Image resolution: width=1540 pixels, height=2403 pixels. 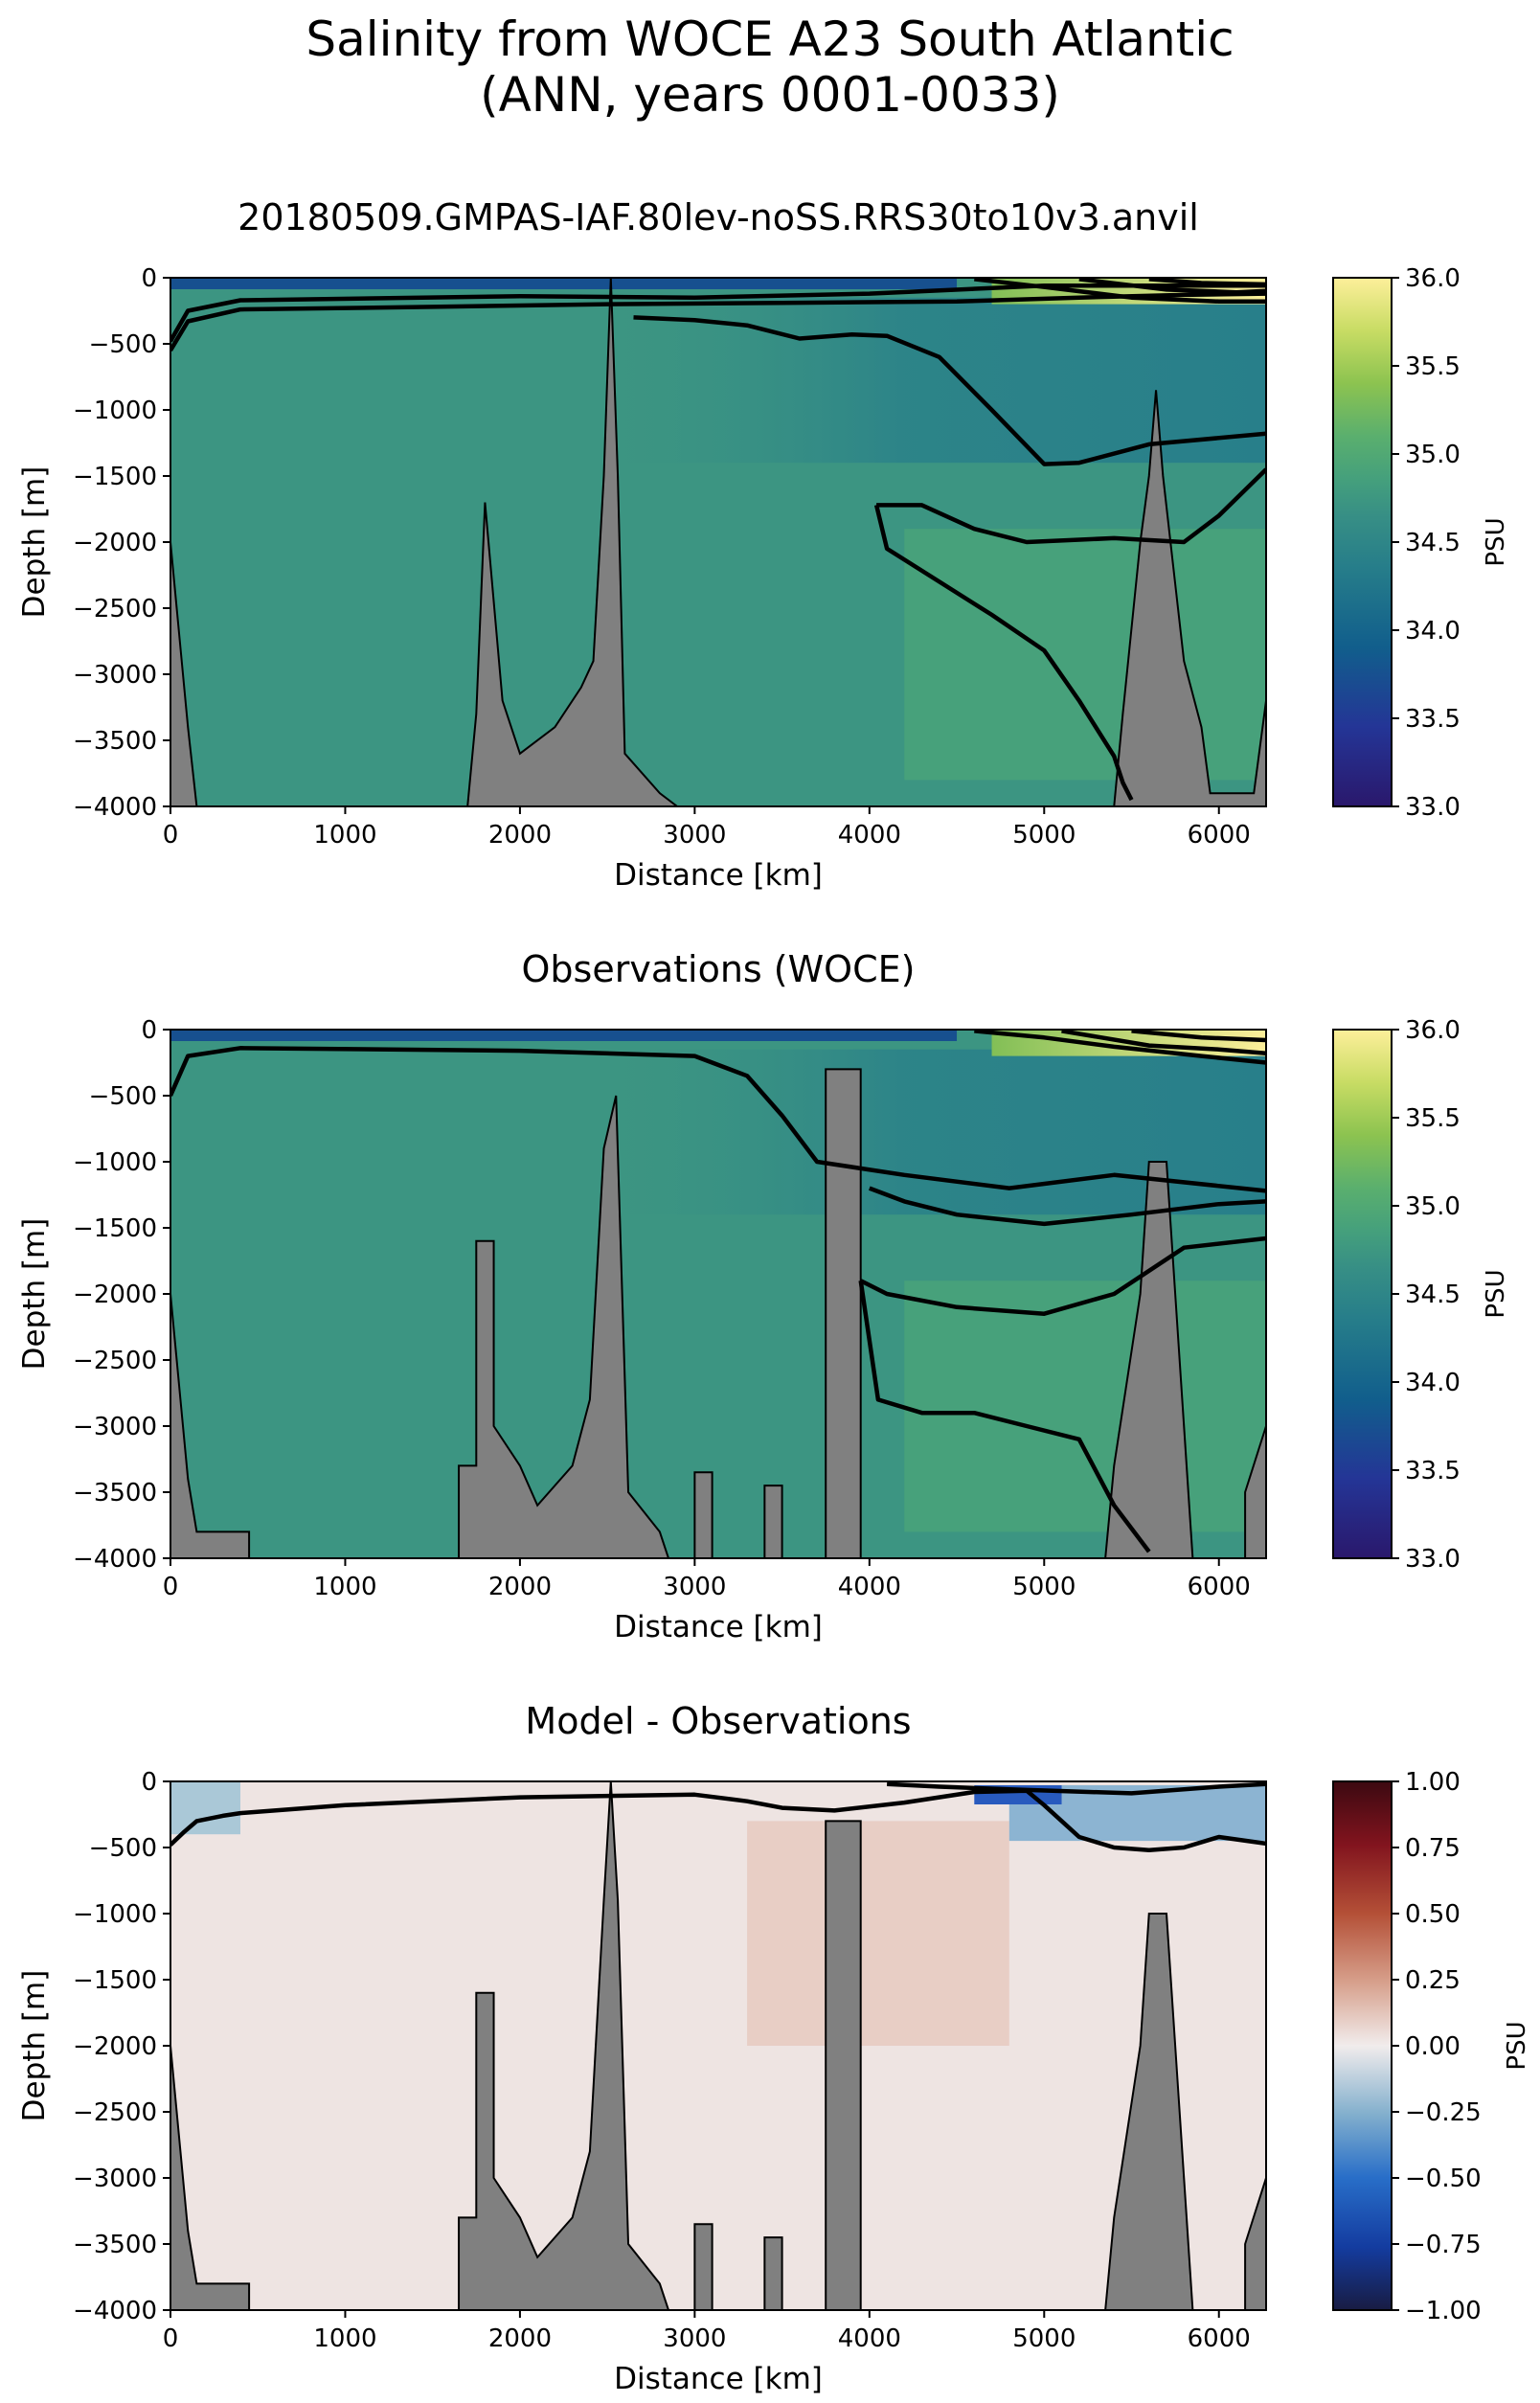 I want to click on colorbar-tick-label: −1.00, so click(x=1443, y=2311).